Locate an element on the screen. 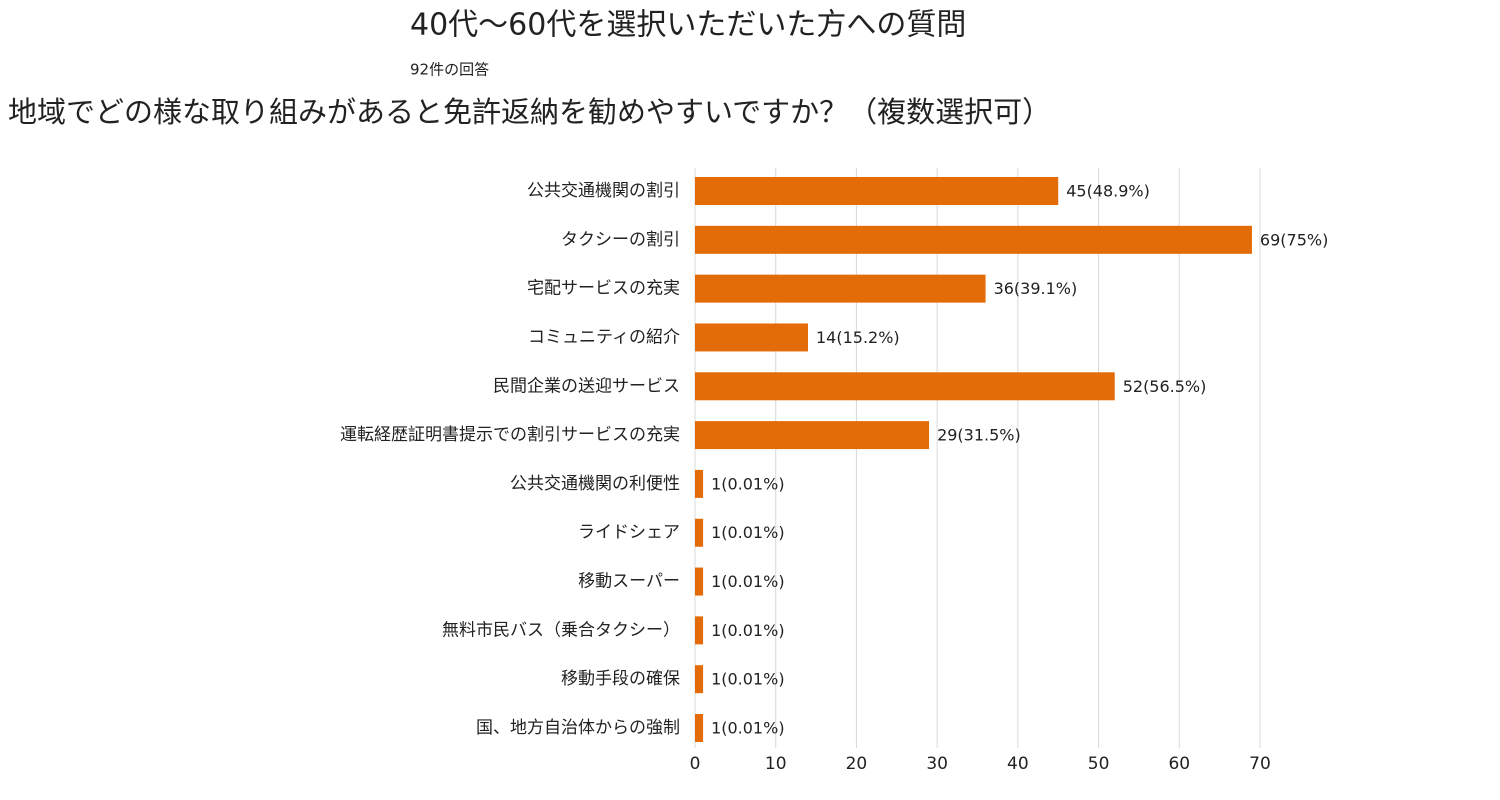  y-tick-label: 宅配サービスの充実 is located at coordinates (603, 289).